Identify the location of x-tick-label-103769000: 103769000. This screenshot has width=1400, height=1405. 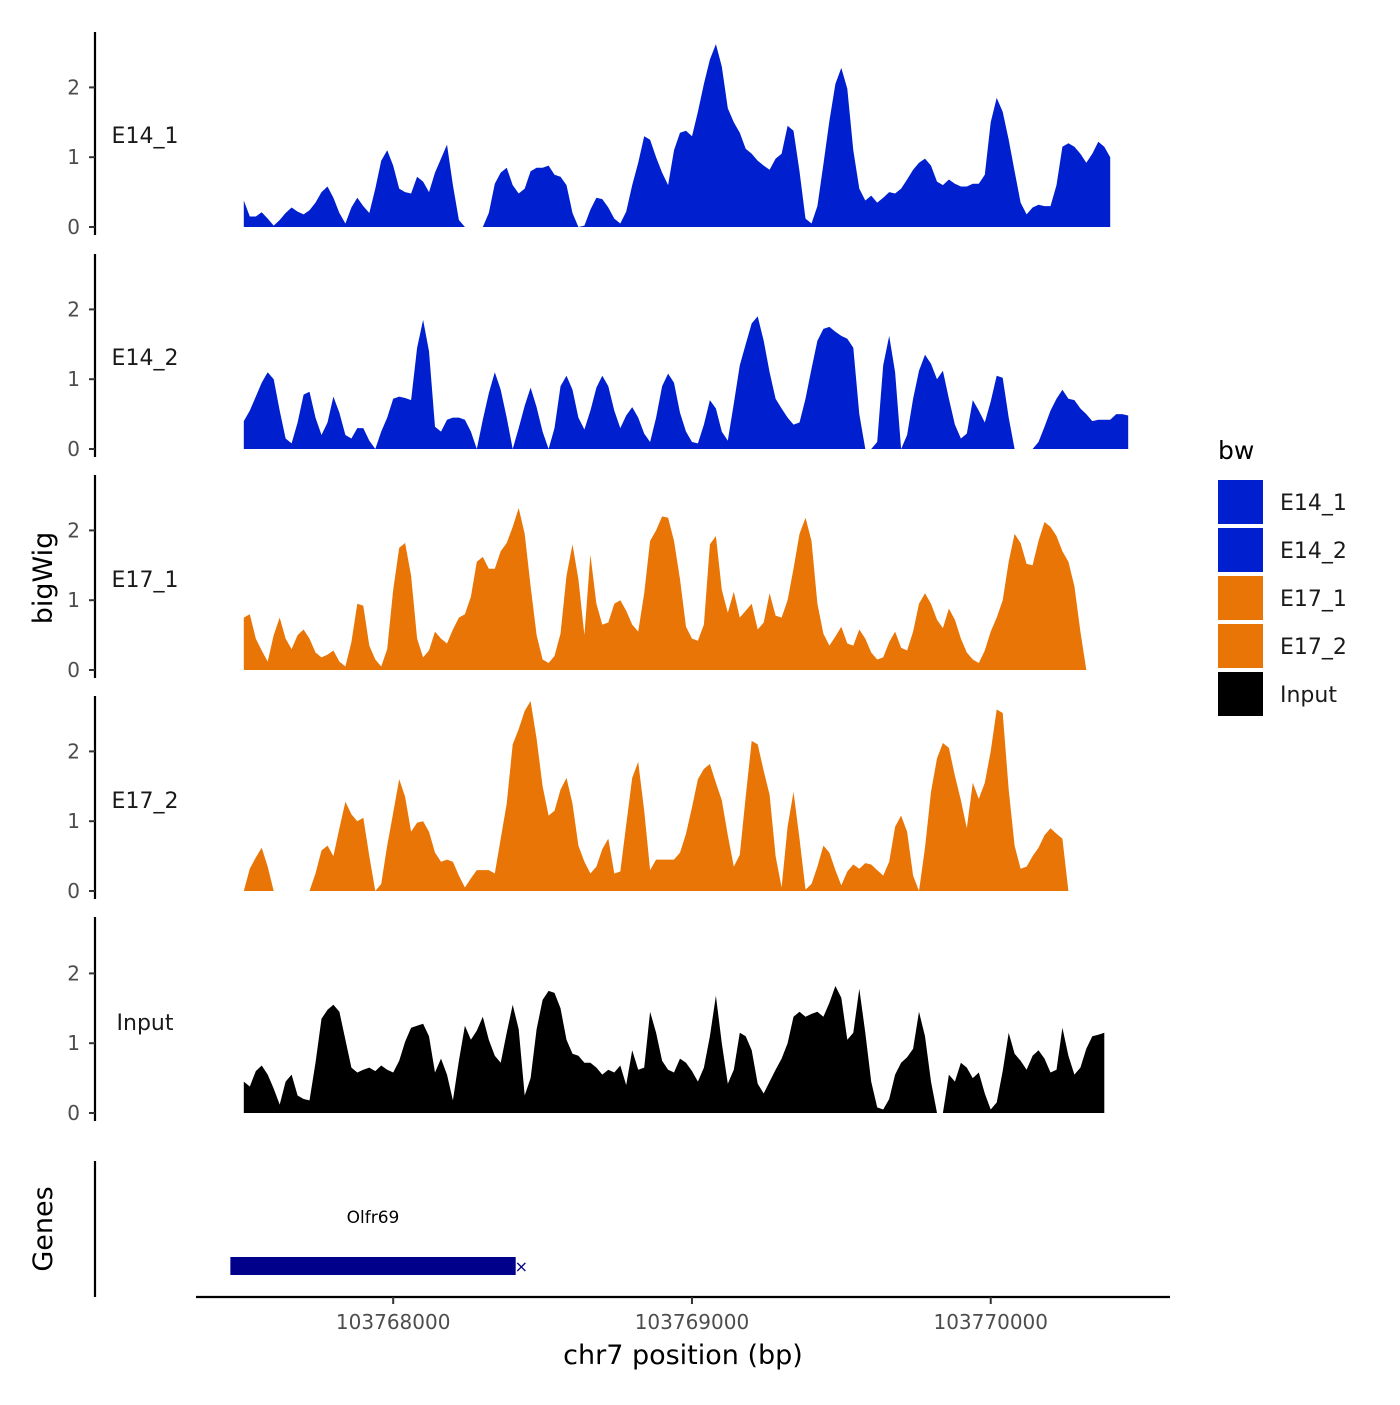
(692, 1322).